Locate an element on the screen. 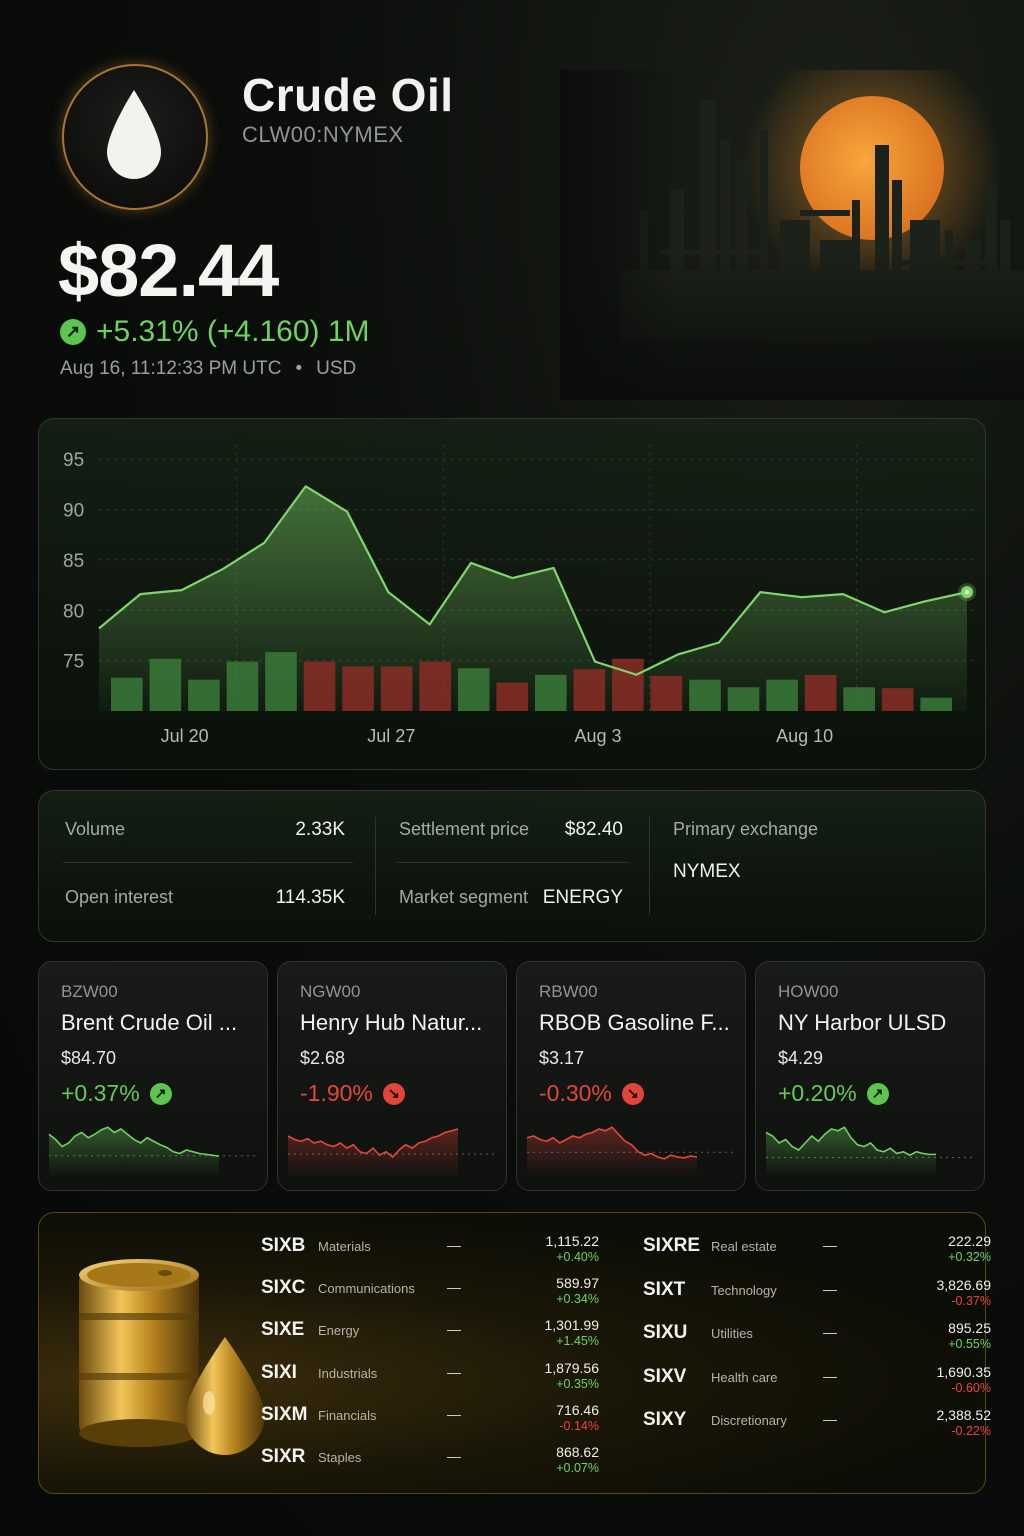 The width and height of the screenshot is (1024, 1536). sector-row-sixr: SIXR Staples — 868.62 +0.07% is located at coordinates (430, 1465).